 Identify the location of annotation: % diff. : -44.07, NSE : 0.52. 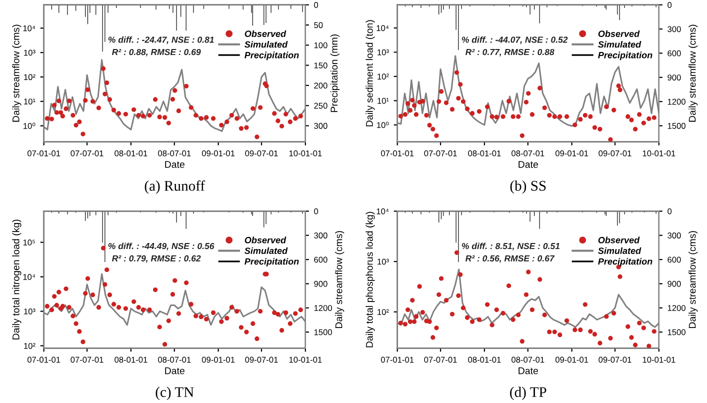
(515, 40).